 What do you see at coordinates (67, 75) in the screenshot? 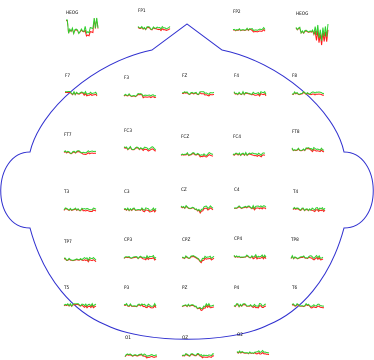
I see `channel-label: F7` at bounding box center [67, 75].